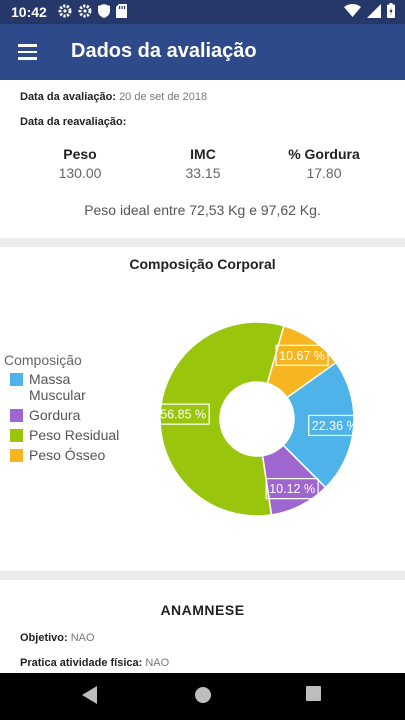 This screenshot has height=720, width=405. I want to click on legend-item: Massa Muscular, so click(64, 387).